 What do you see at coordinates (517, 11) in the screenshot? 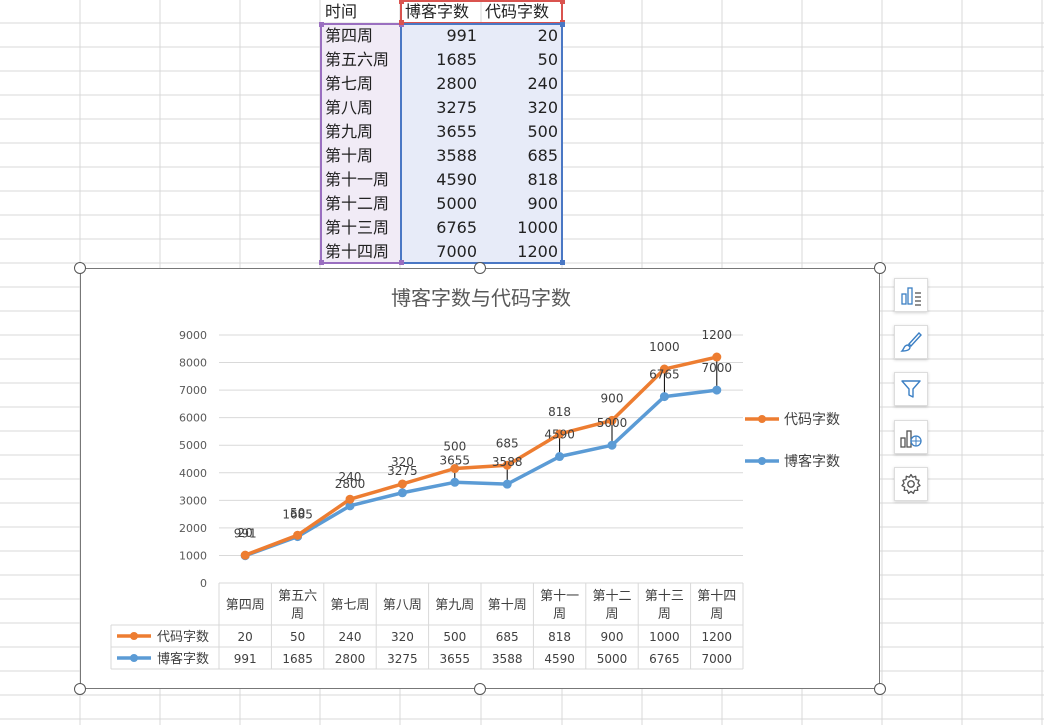
I see `header-cell: 代码字数` at bounding box center [517, 11].